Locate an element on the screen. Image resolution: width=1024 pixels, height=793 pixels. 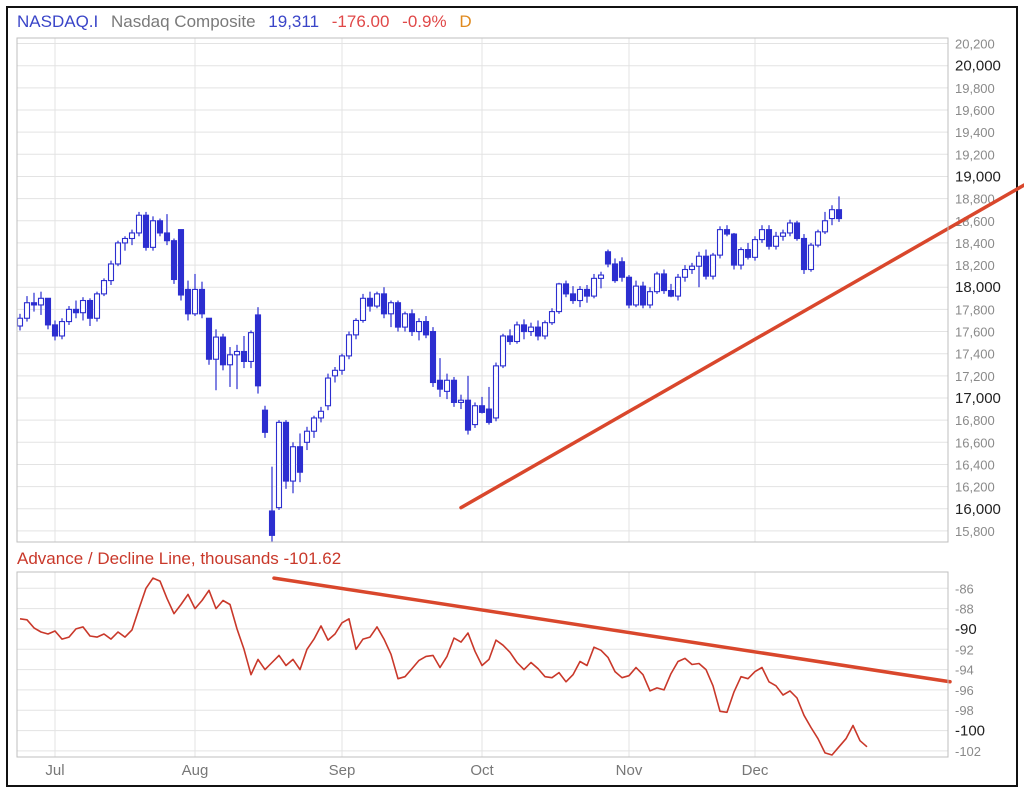
price-tick-label: 18,000 is located at coordinates (978, 287).